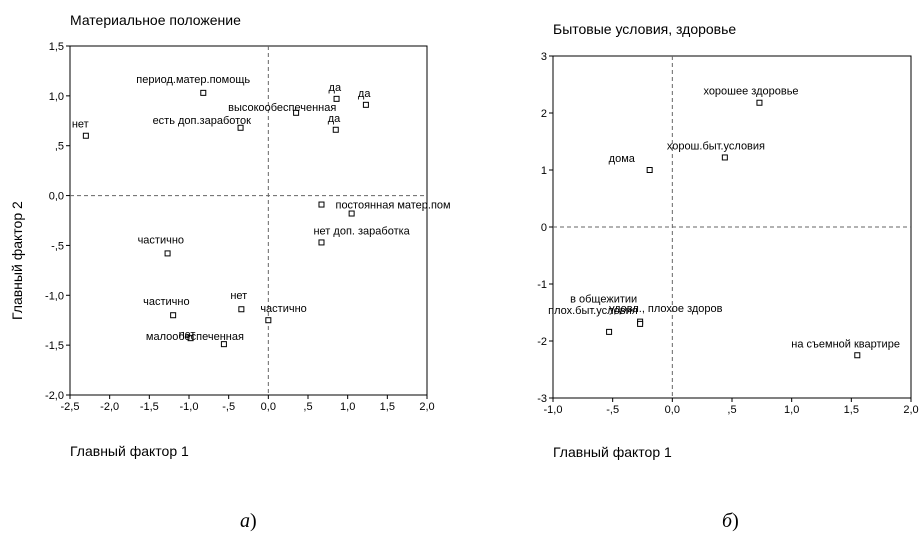 The image size is (921, 540). I want to click on caption-left: а), so click(248, 521).